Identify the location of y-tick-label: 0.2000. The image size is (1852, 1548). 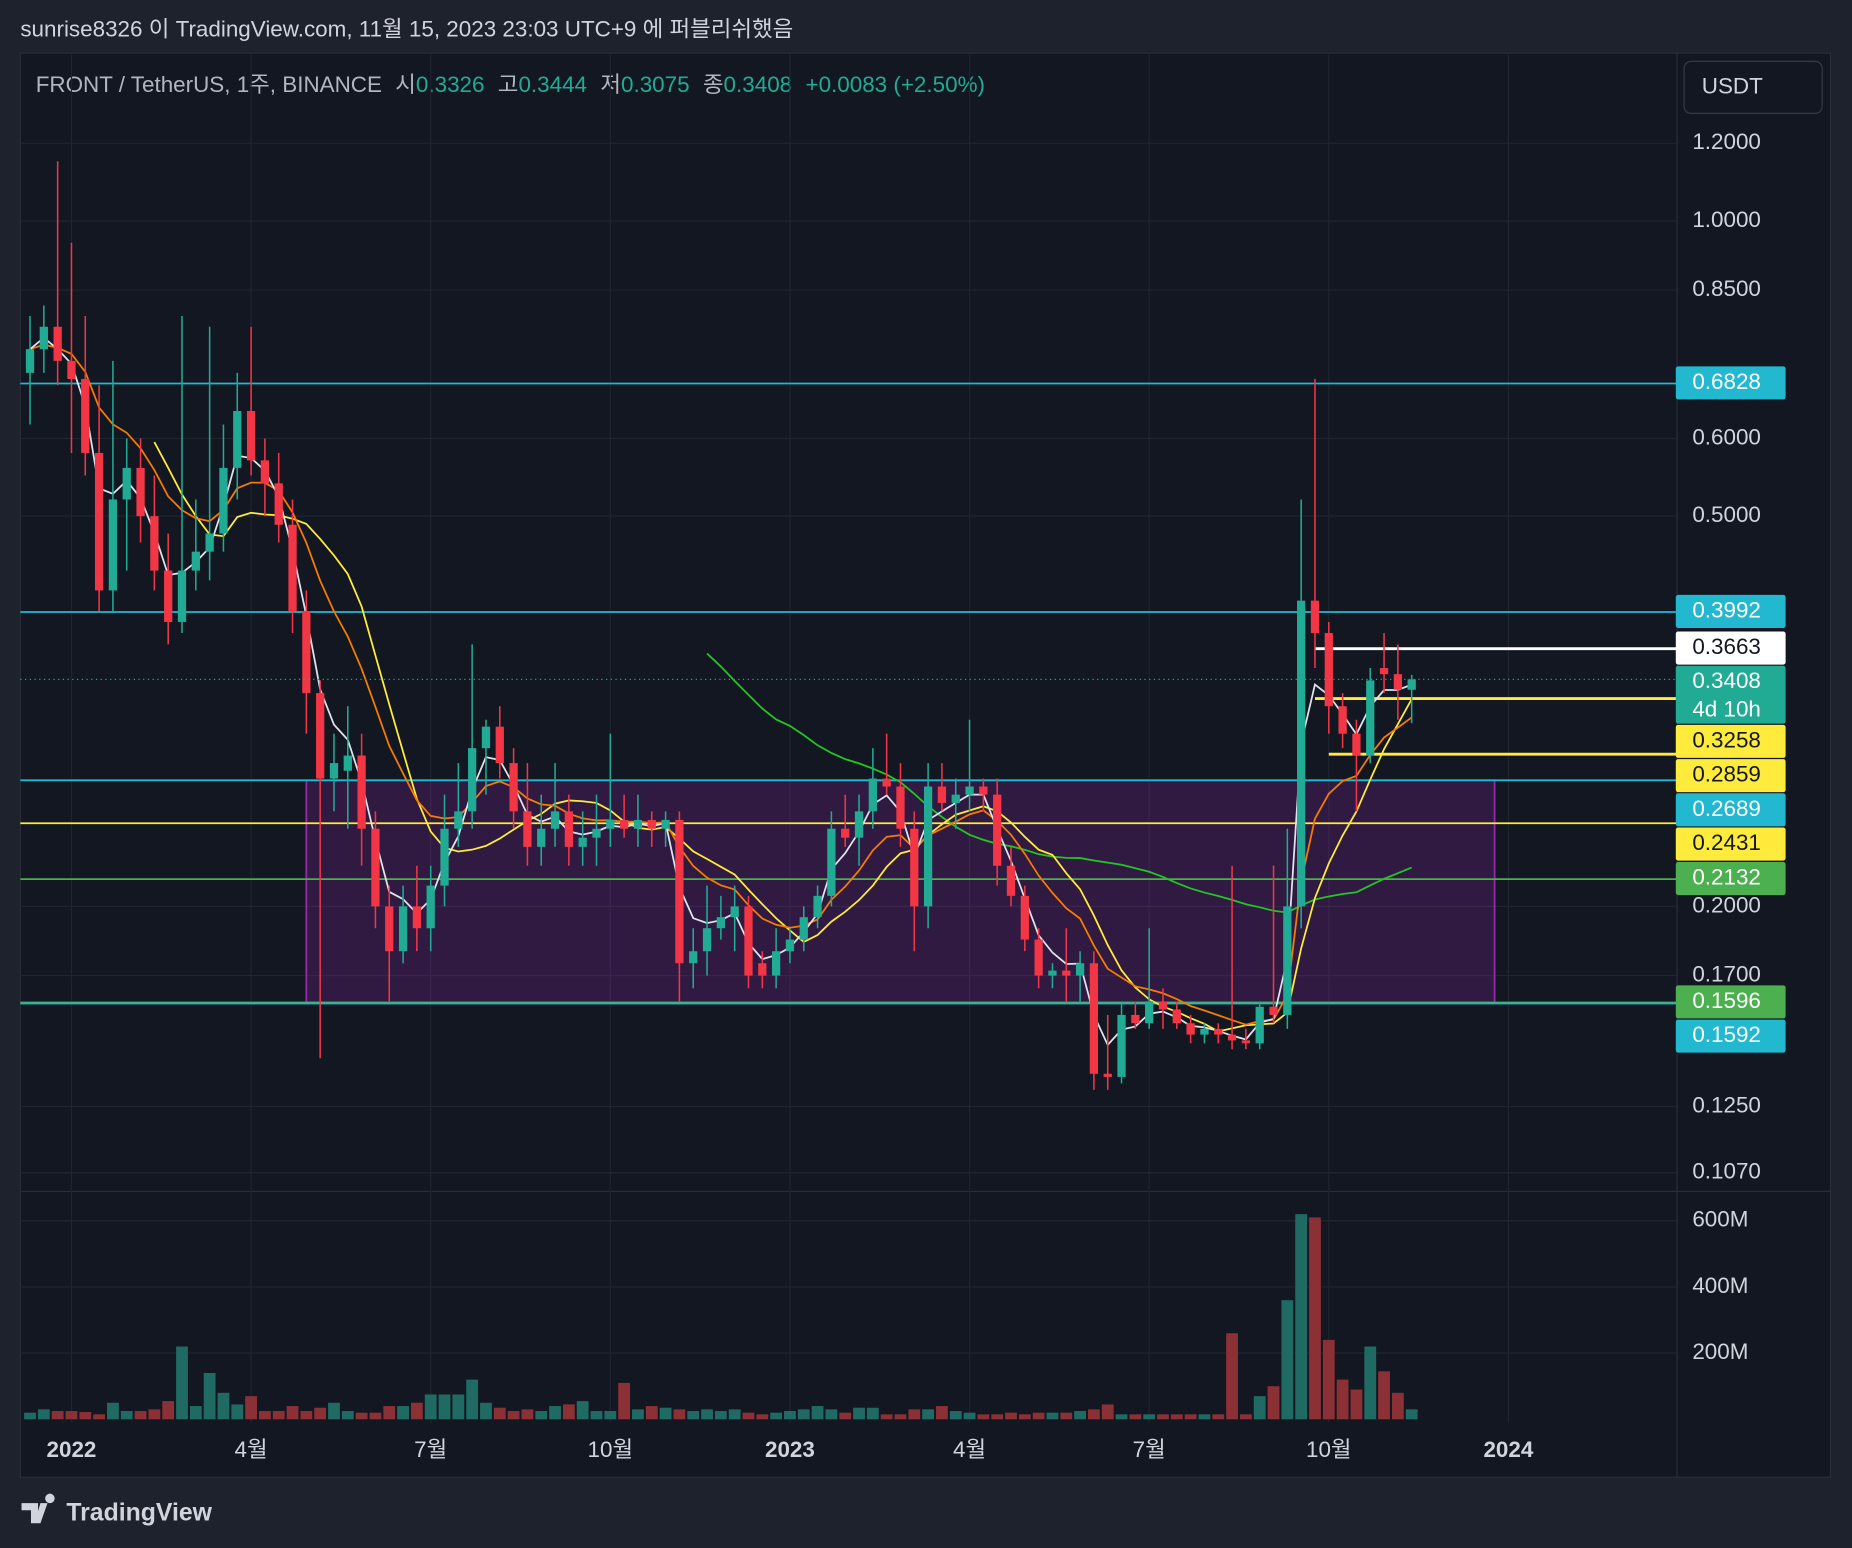
(1726, 904).